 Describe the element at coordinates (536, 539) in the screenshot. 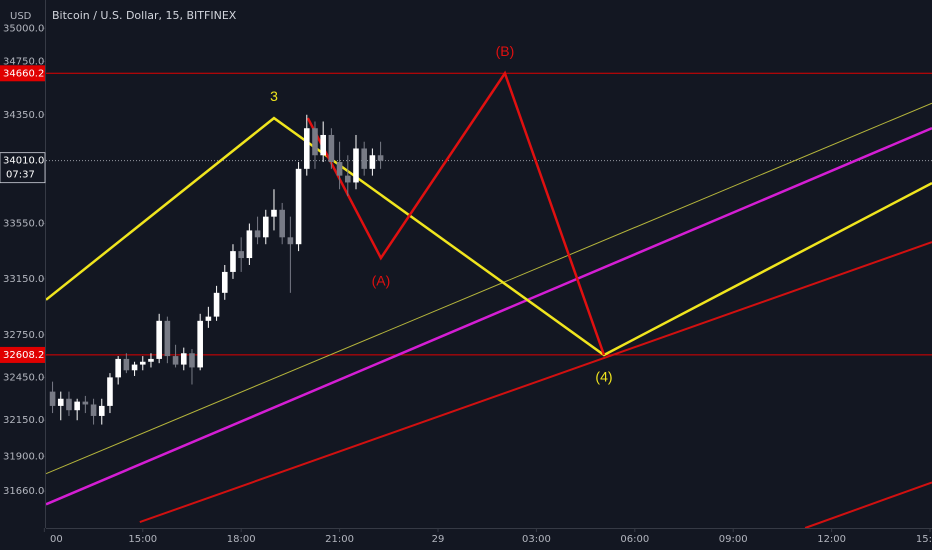

I see `x-tick-label: 03:00` at that location.